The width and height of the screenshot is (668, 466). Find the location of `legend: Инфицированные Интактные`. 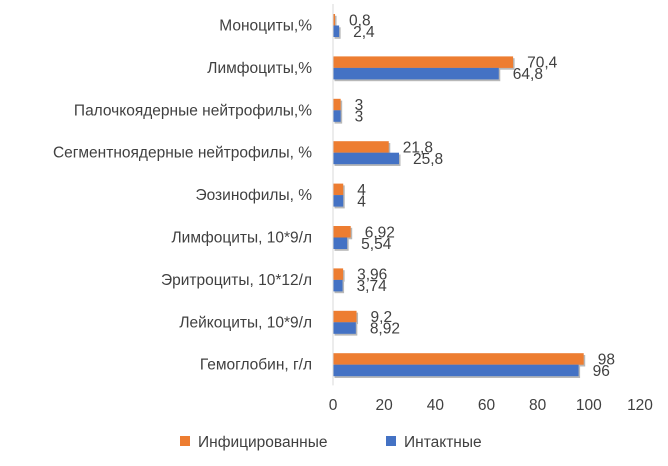

legend: Инфицированные Интактные is located at coordinates (331, 442).